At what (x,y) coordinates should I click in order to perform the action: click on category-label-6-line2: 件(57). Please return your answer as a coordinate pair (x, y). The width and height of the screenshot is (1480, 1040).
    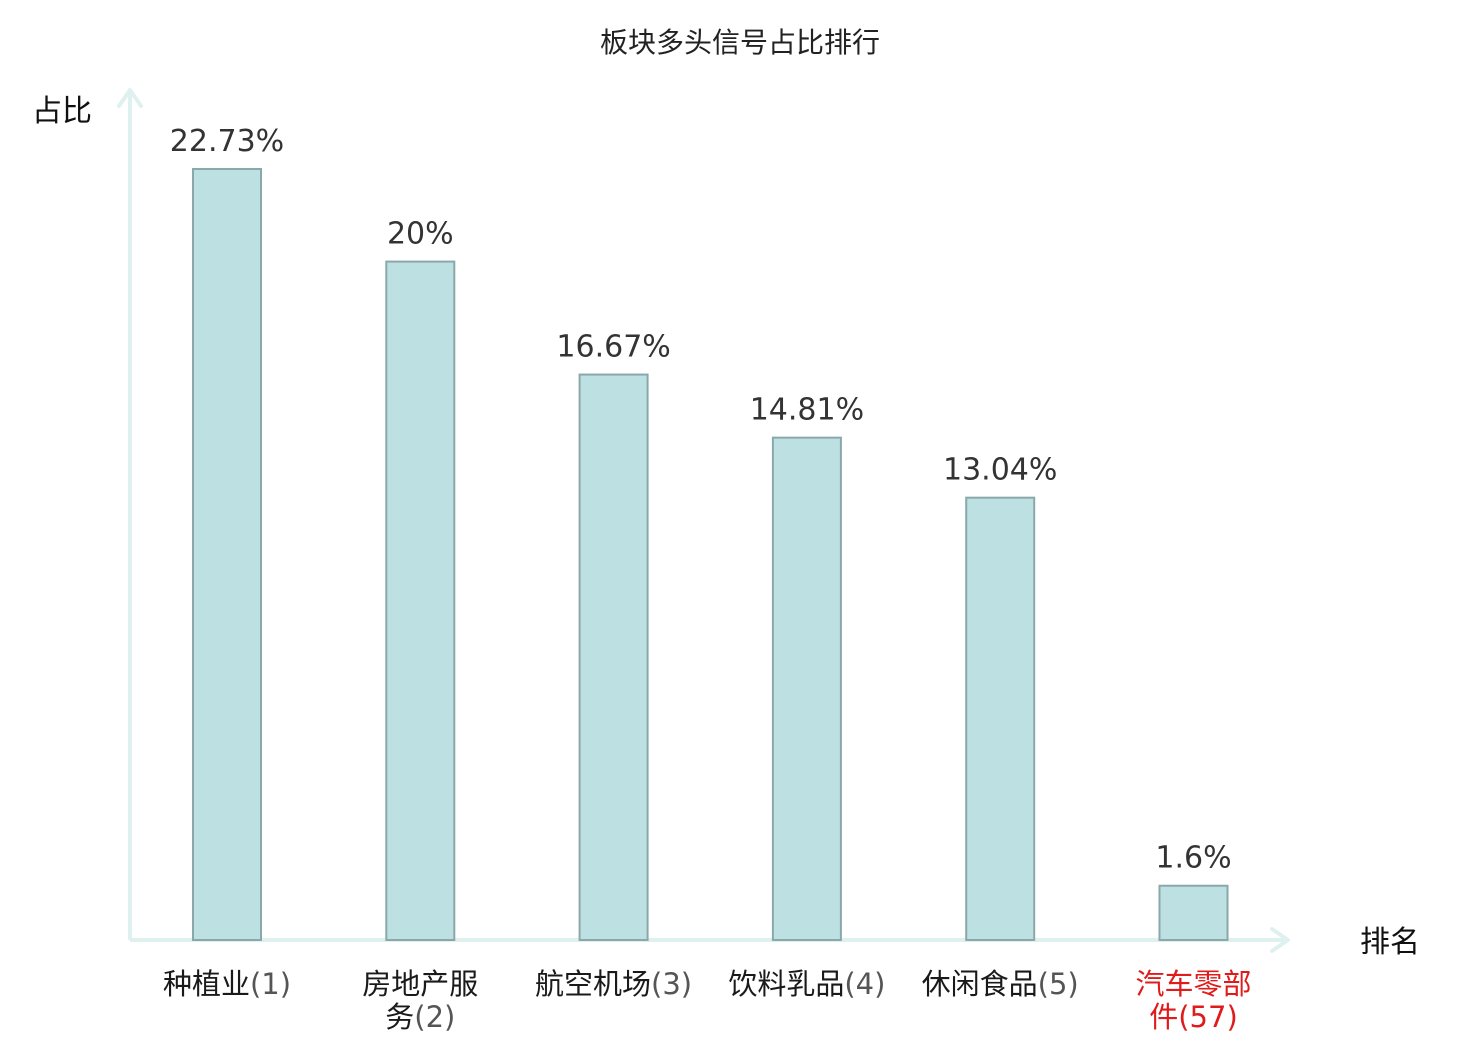
    Looking at the image, I should click on (1193, 1017).